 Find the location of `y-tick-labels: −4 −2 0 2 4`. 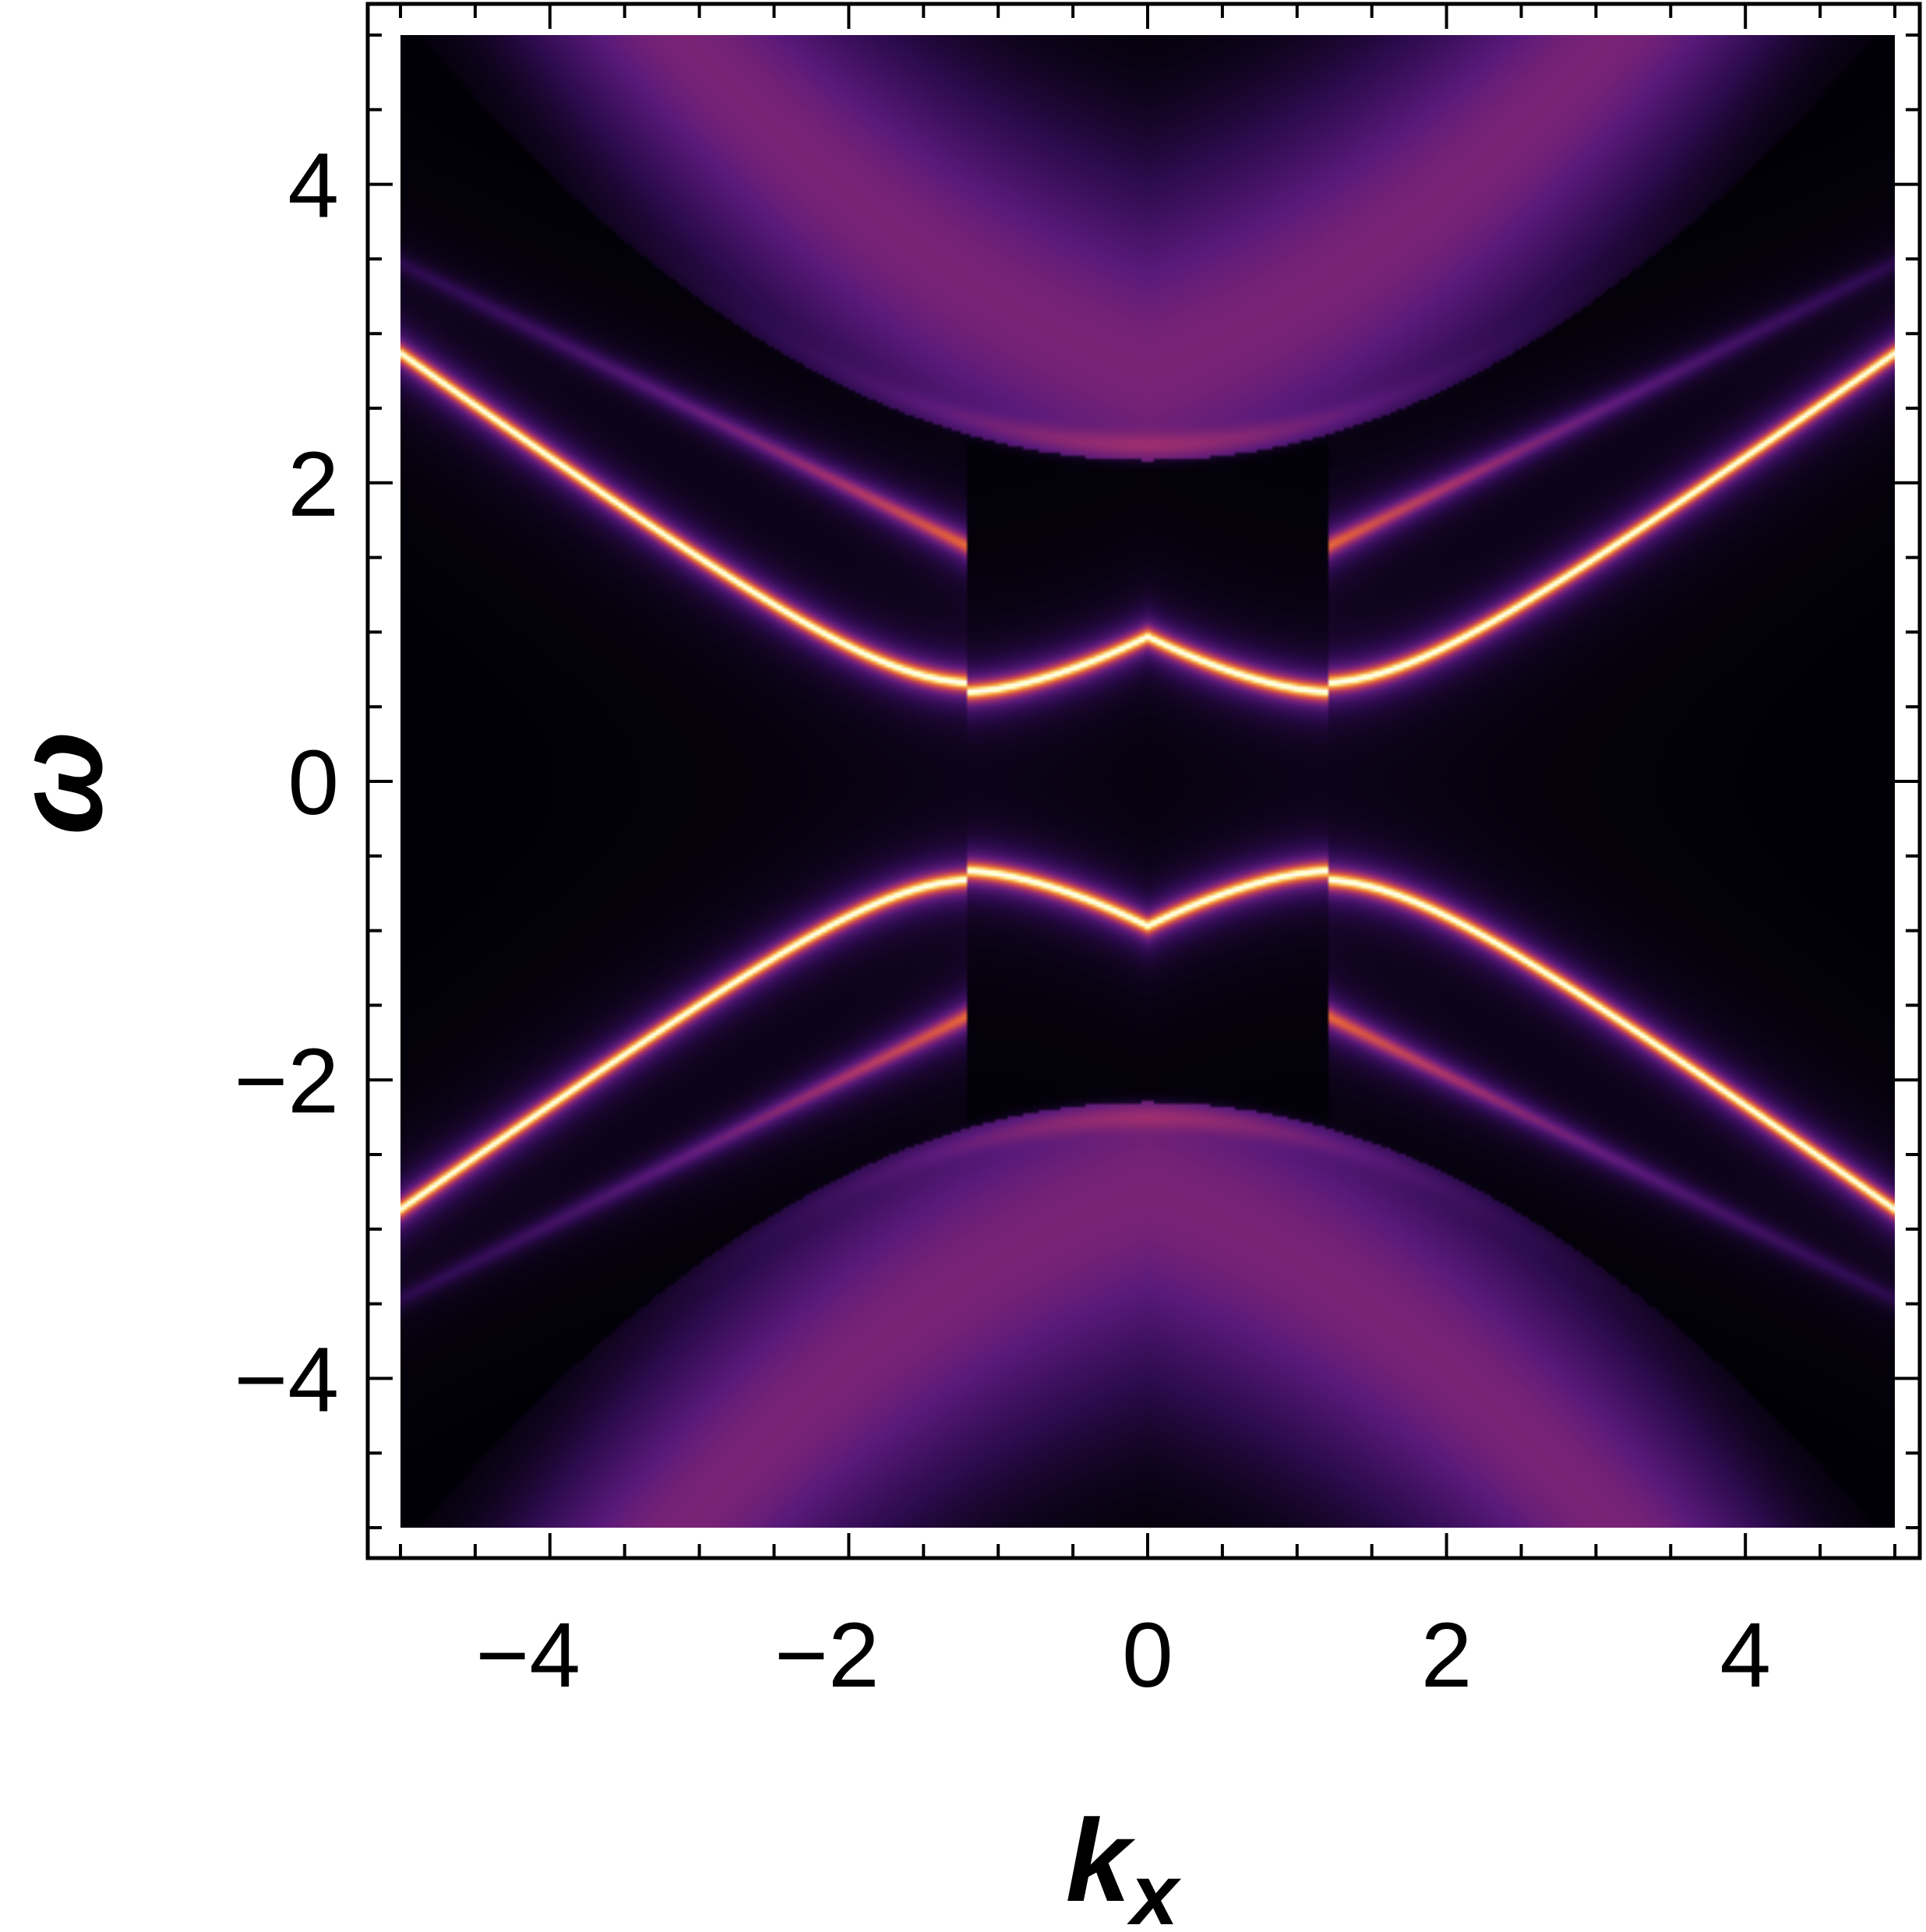

y-tick-labels: −4 −2 0 2 4 is located at coordinates (286, 784).